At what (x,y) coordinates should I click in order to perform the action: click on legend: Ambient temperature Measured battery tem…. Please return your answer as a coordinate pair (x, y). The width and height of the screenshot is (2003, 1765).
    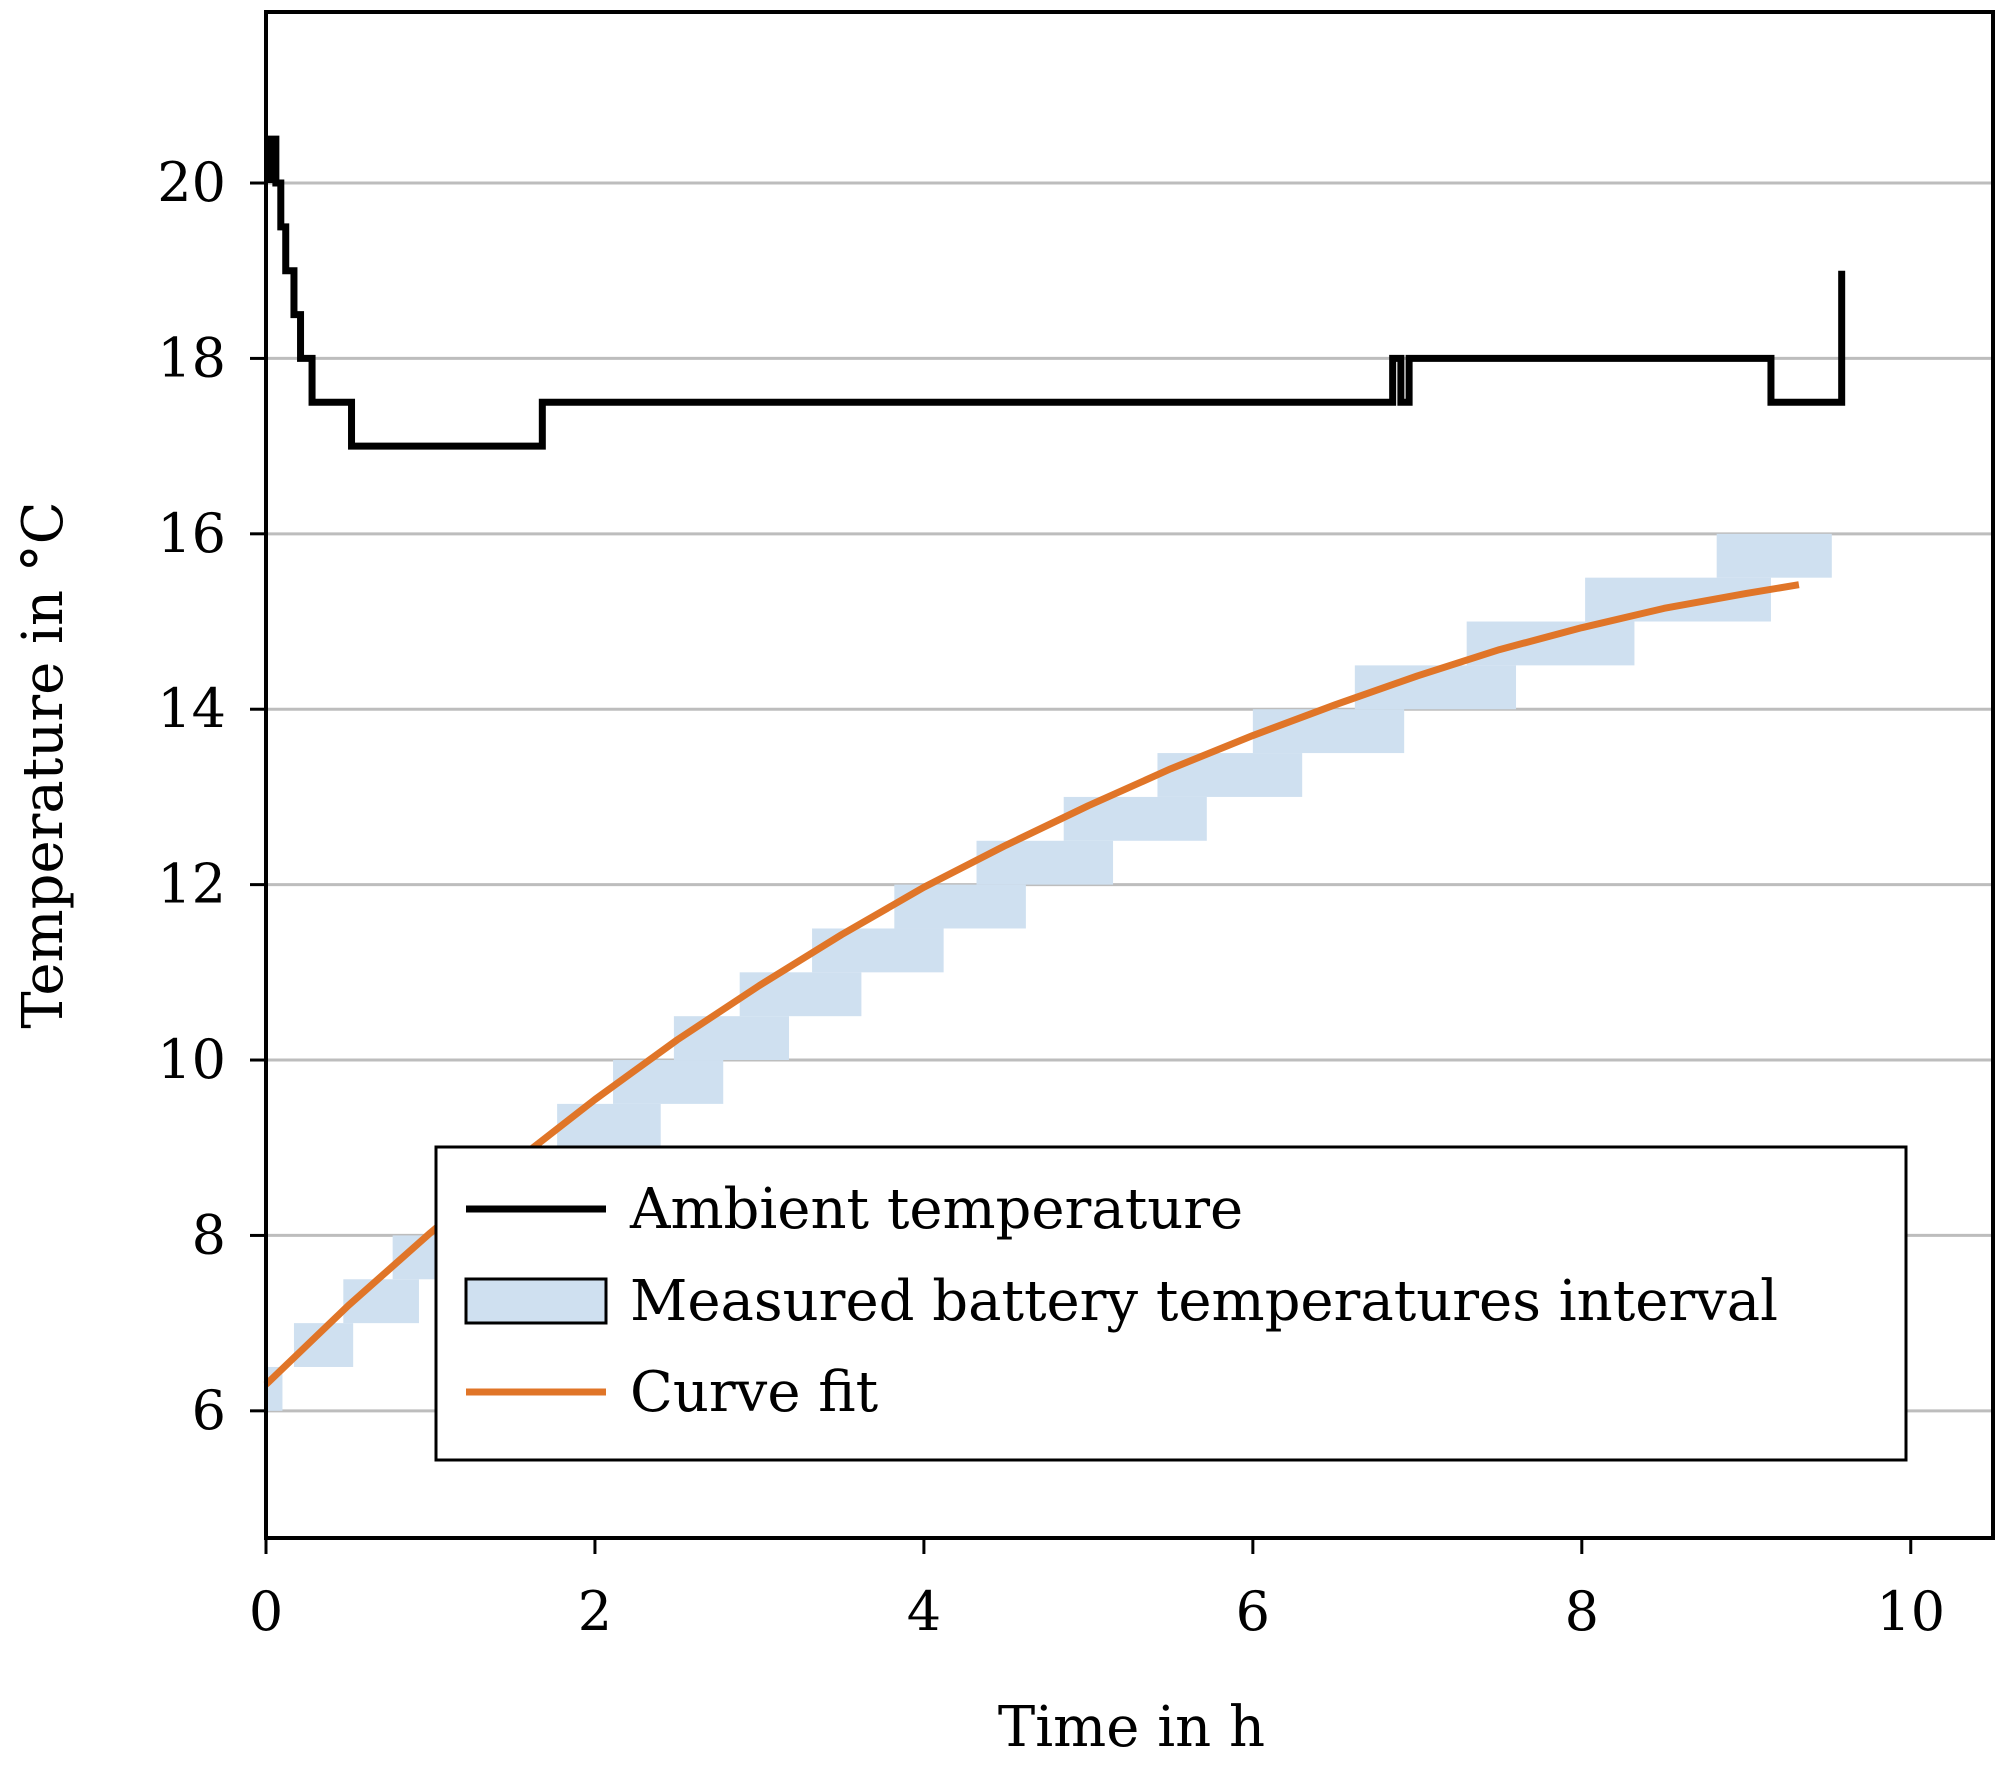
    Looking at the image, I should click on (1171, 1303).